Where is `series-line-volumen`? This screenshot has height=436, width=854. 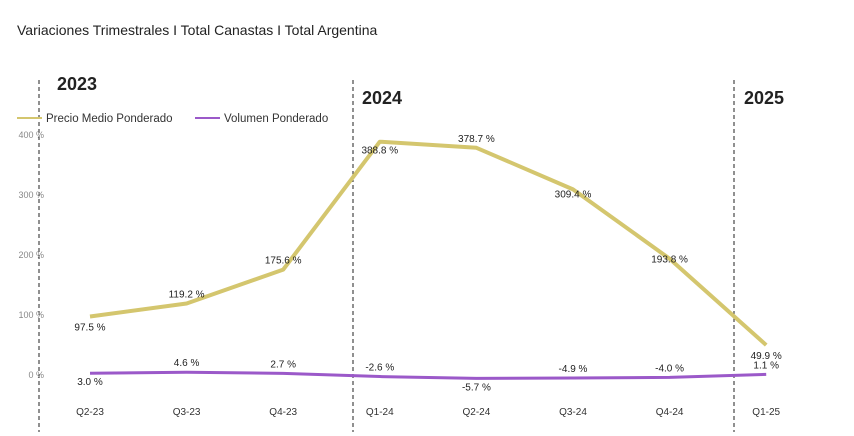
series-line-volumen is located at coordinates (428, 375).